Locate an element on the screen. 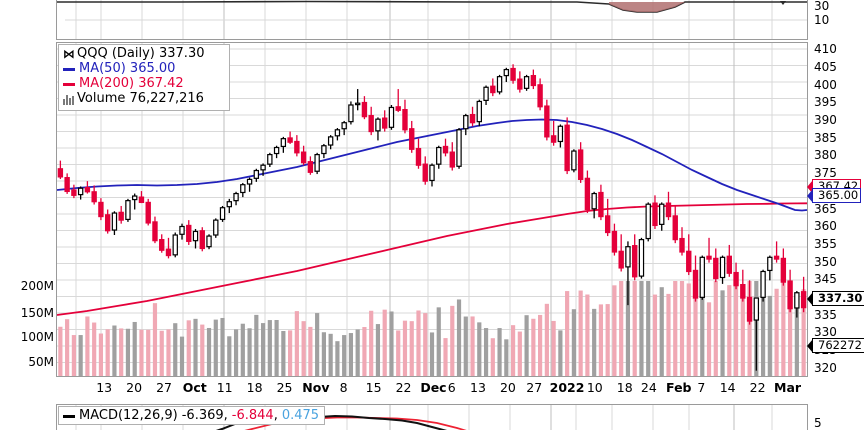 The height and width of the screenshot is (430, 864). x-axis-tick-18: 18 is located at coordinates (624, 387).